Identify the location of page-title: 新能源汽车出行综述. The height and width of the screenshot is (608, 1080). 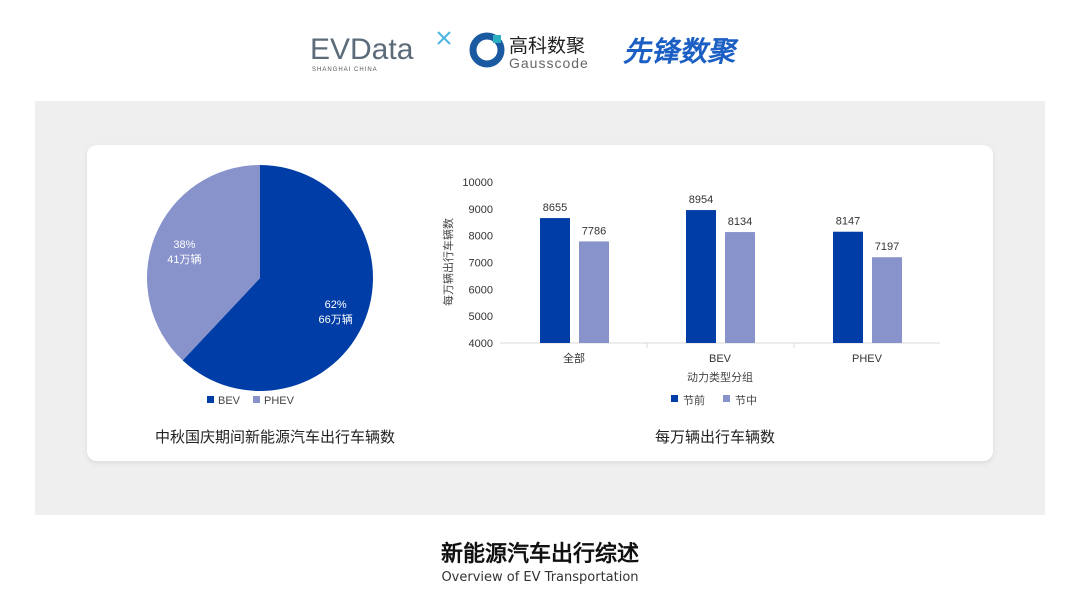
(539, 554).